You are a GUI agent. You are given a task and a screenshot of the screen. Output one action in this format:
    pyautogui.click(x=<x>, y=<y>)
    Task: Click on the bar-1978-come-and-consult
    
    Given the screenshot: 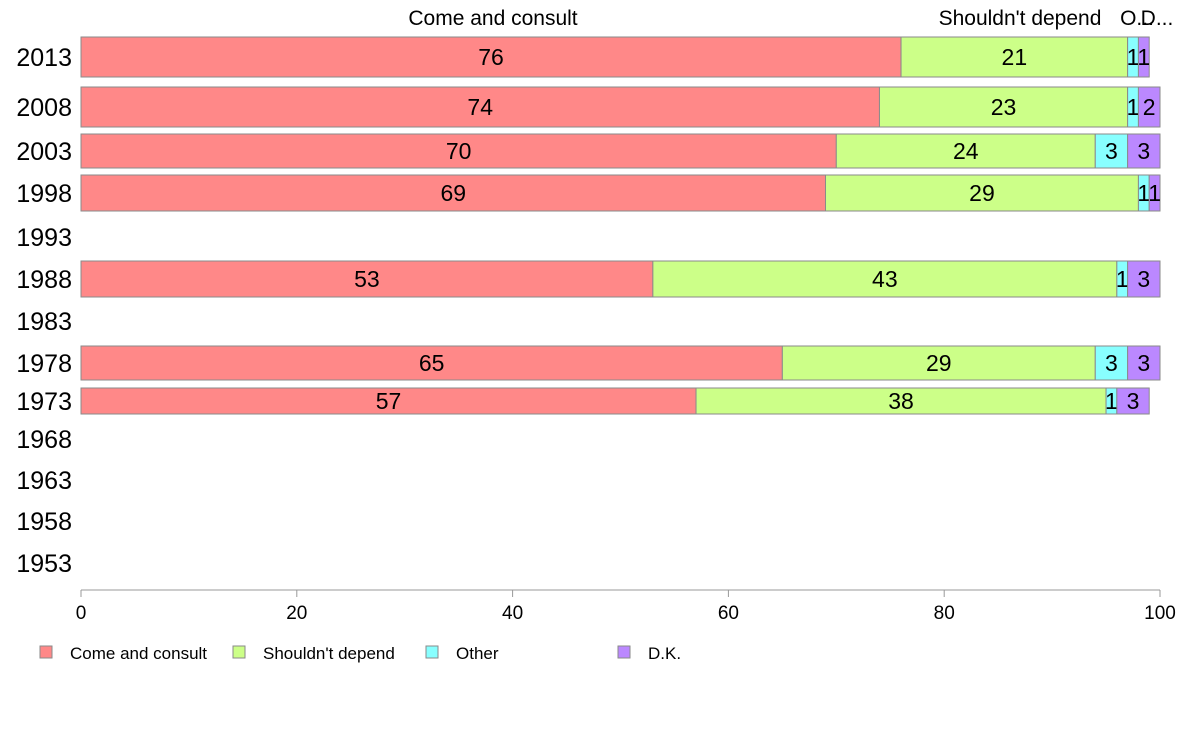 What is the action you would take?
    pyautogui.click(x=431, y=363)
    